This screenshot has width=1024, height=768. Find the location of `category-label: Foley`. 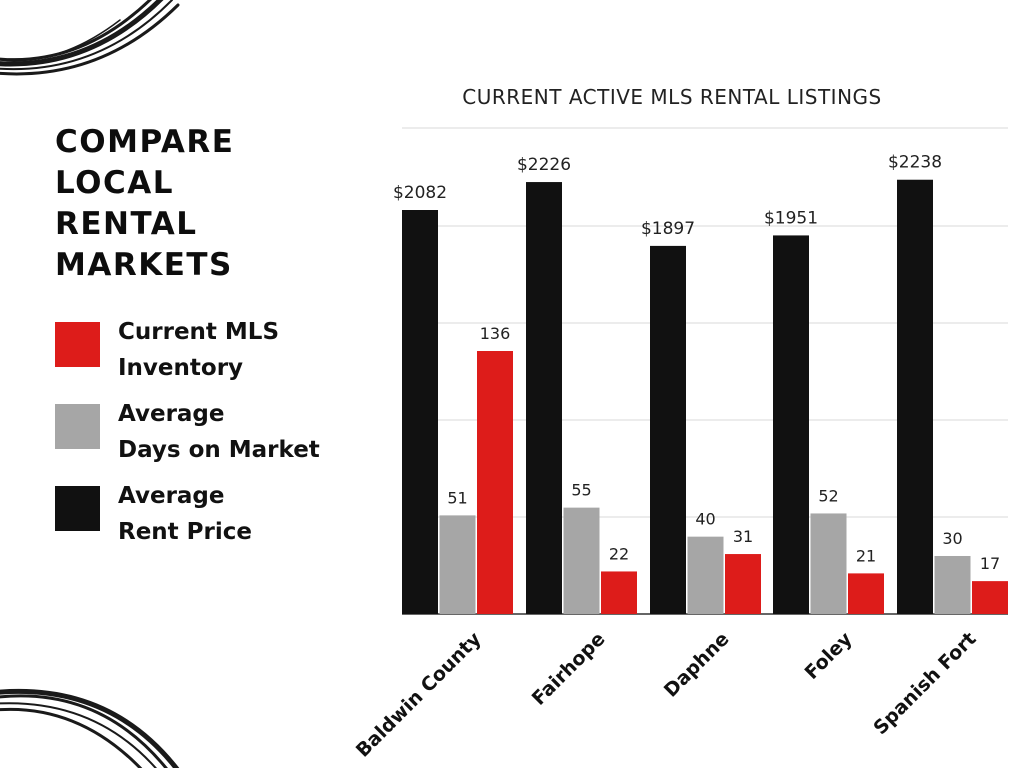

category-label: Foley is located at coordinates (829, 656).